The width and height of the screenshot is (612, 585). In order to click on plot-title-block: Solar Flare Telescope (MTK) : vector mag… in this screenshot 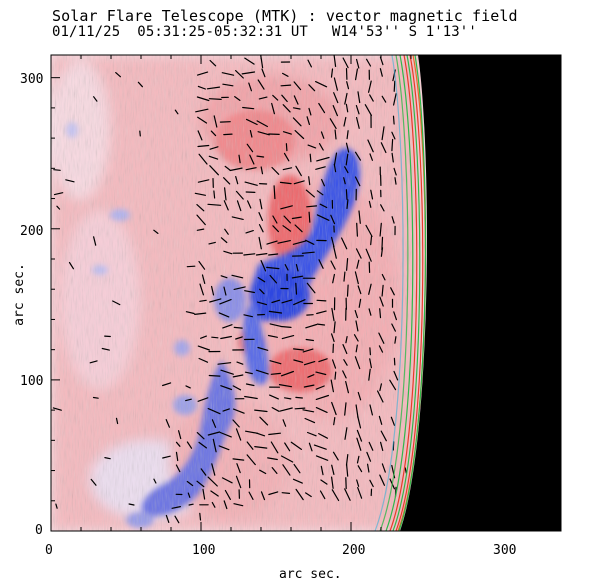, I will do `click(312, 24)`.